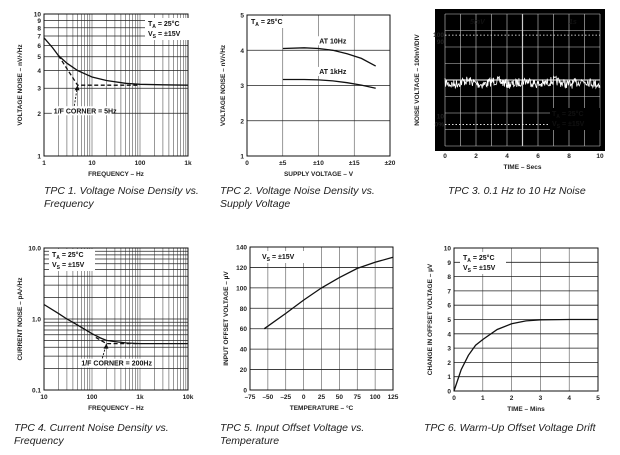  What do you see at coordinates (440, 125) in the screenshot?
I see `scope-0-label: 0%` at bounding box center [440, 125].